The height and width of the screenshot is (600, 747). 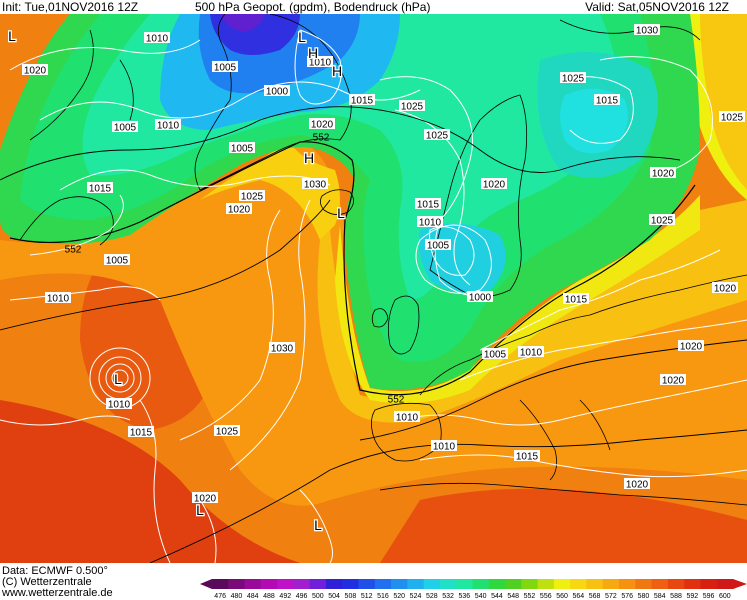 What do you see at coordinates (725, 596) in the screenshot?
I see `legend-value: 600` at bounding box center [725, 596].